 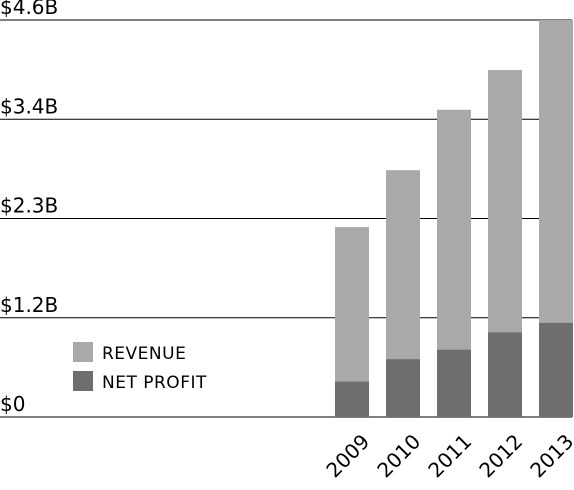 I want to click on y-tick-label: $2.3B, so click(x=29, y=206).